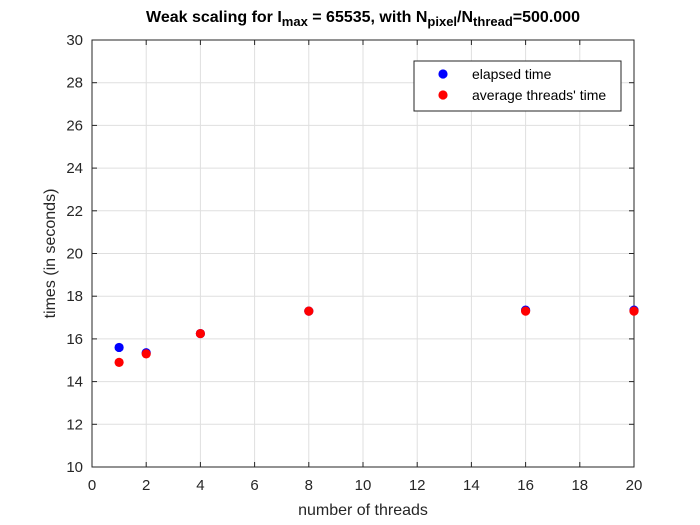 The height and width of the screenshot is (525, 700). What do you see at coordinates (254, 485) in the screenshot?
I see `x-tick-label: 6` at bounding box center [254, 485].